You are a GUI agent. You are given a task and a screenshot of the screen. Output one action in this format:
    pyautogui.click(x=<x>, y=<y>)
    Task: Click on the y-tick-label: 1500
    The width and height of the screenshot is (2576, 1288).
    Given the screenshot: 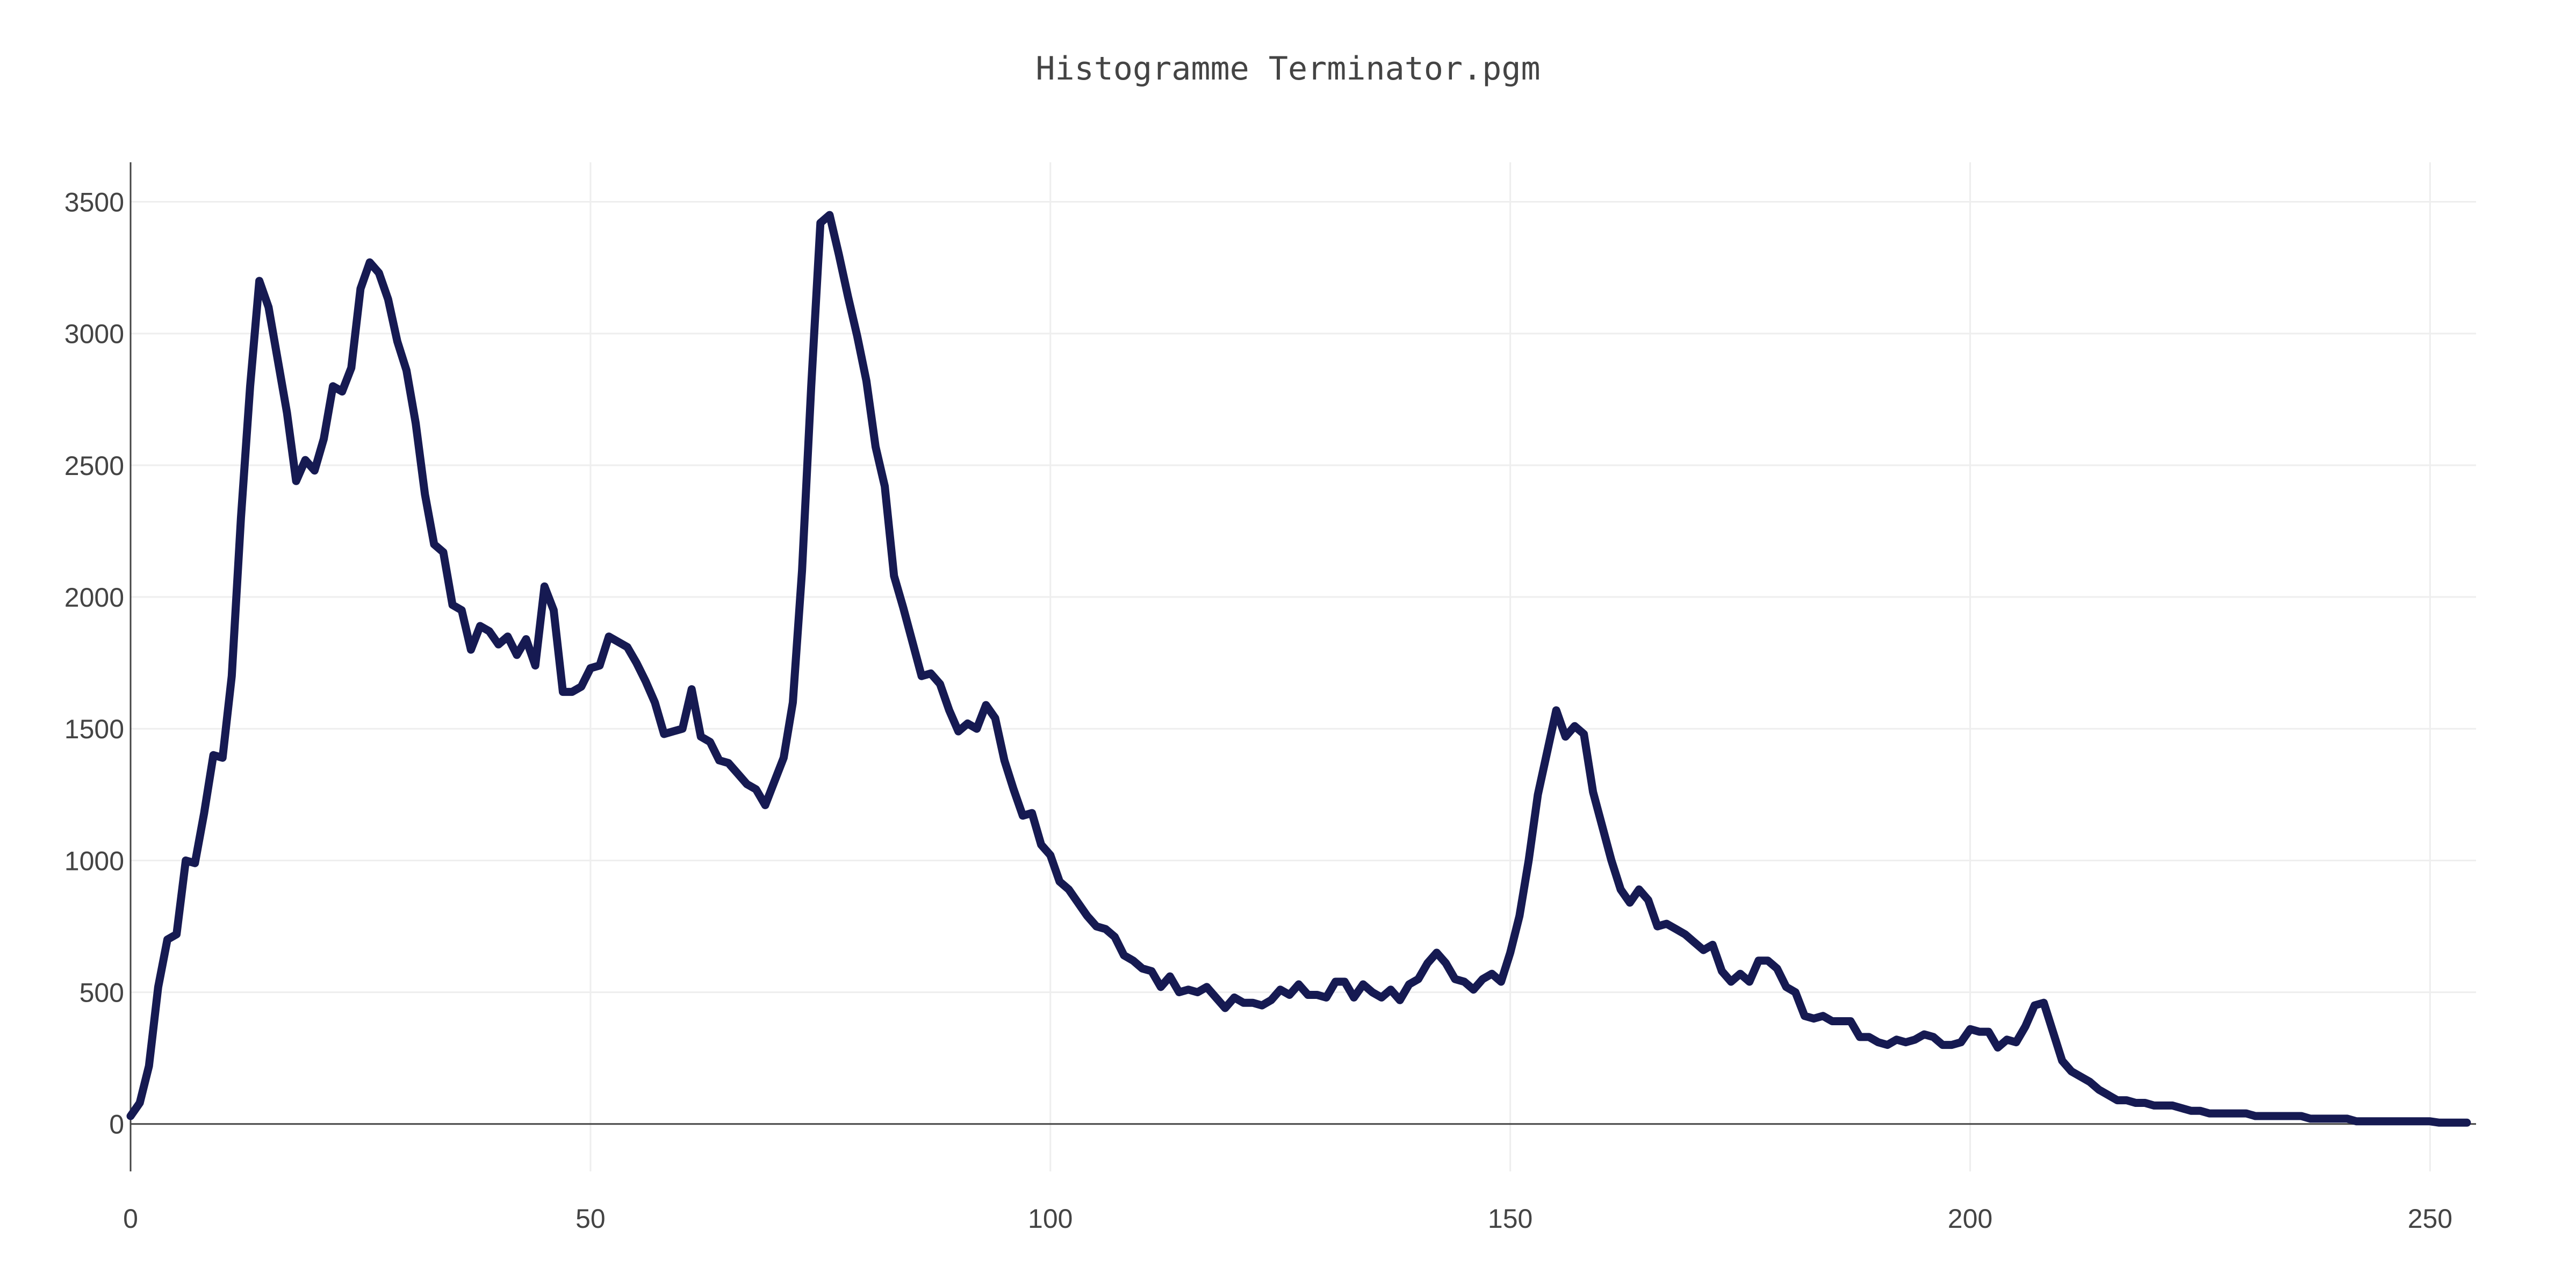 What is the action you would take?
    pyautogui.click(x=94, y=729)
    